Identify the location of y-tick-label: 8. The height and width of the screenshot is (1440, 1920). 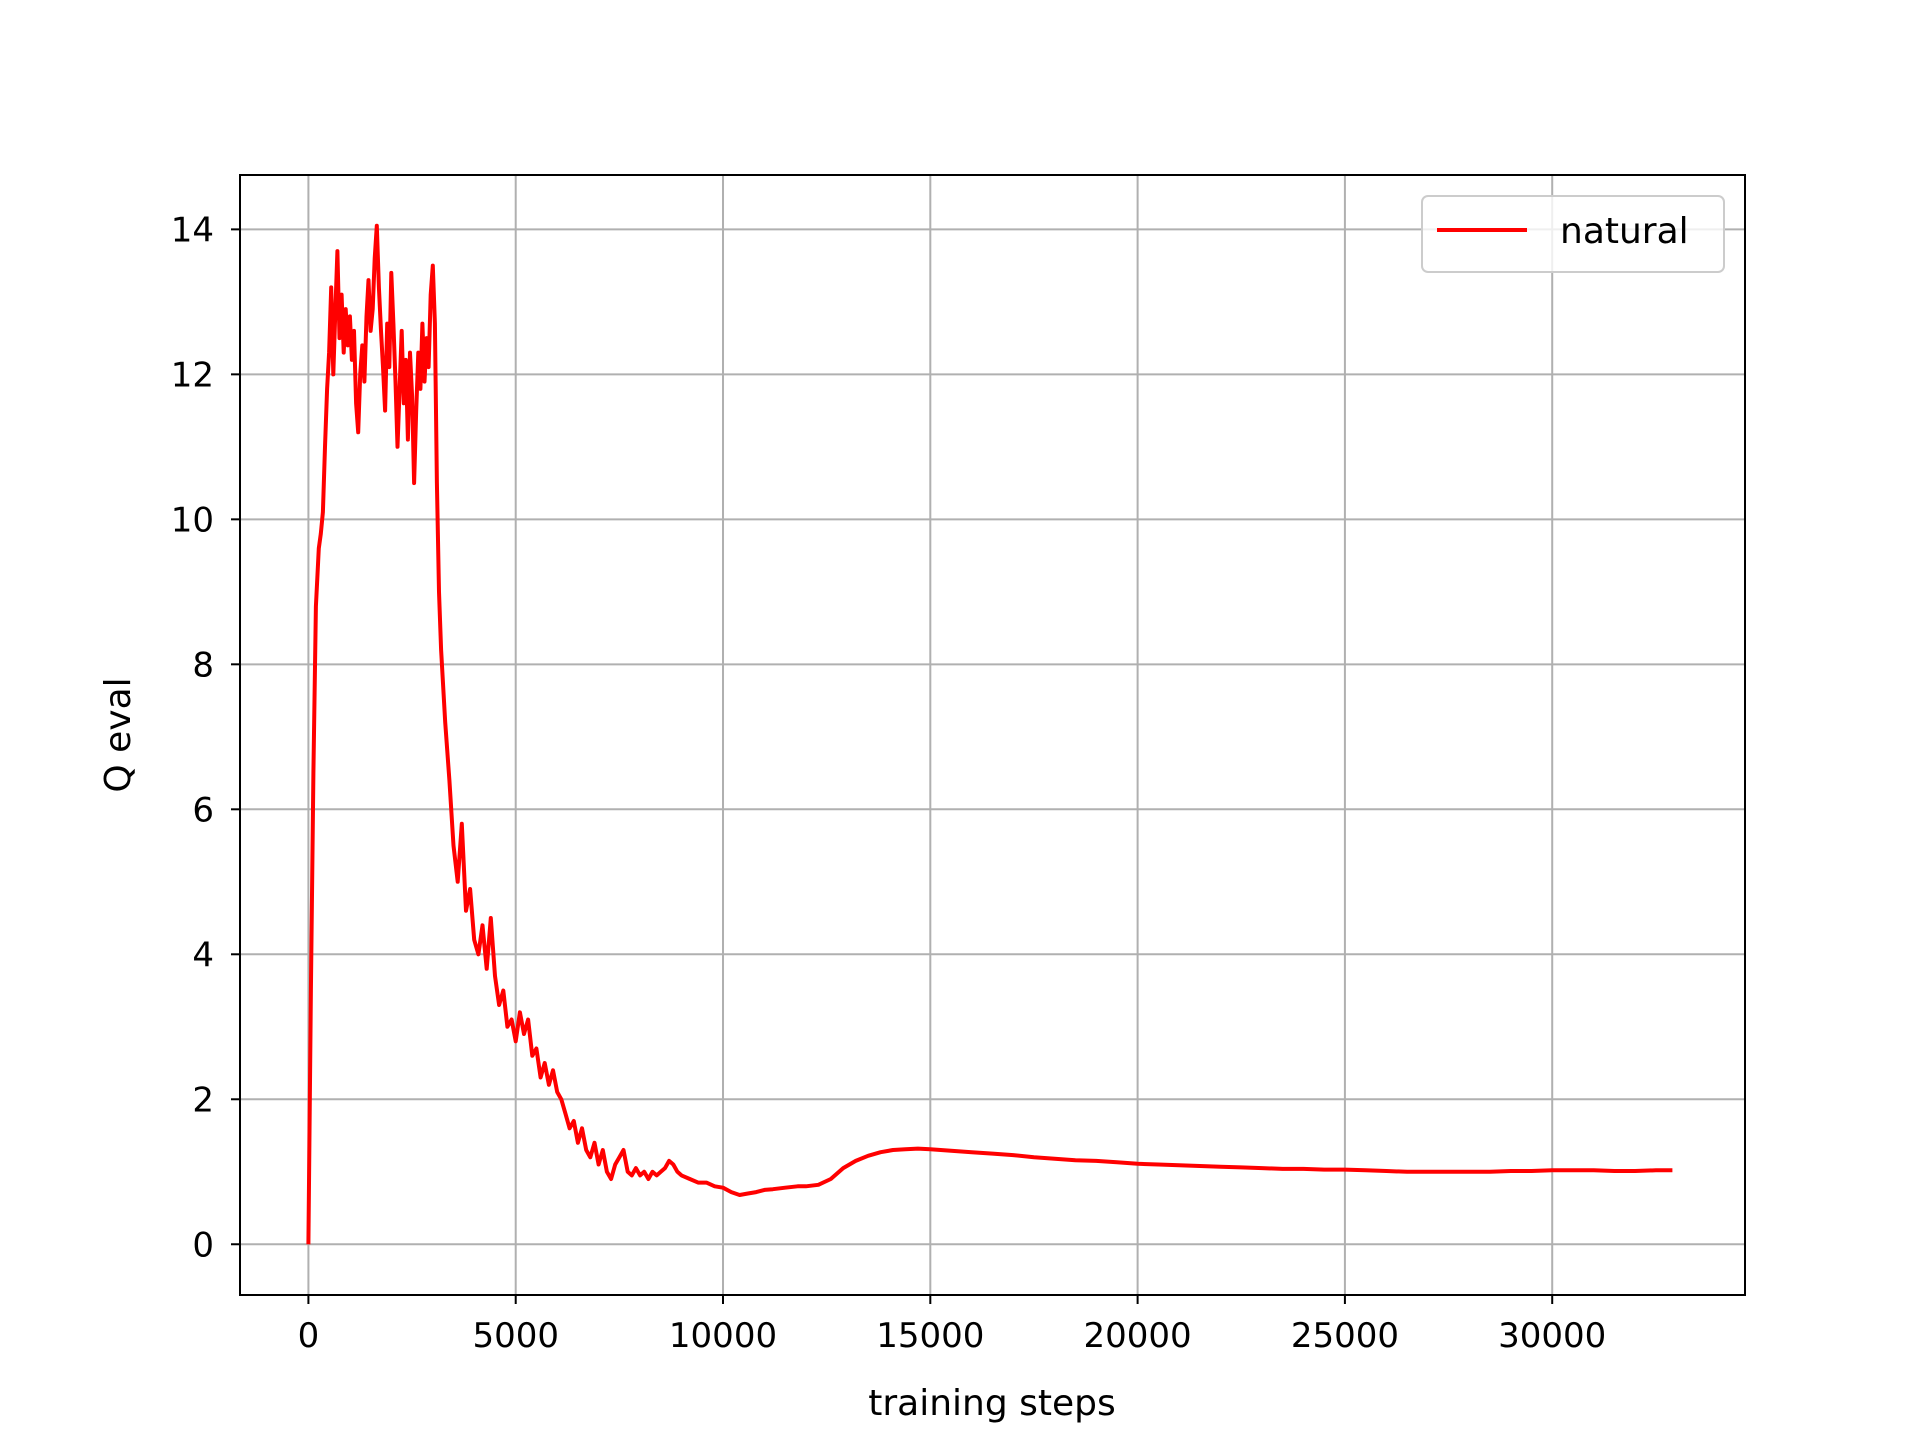
(203, 665).